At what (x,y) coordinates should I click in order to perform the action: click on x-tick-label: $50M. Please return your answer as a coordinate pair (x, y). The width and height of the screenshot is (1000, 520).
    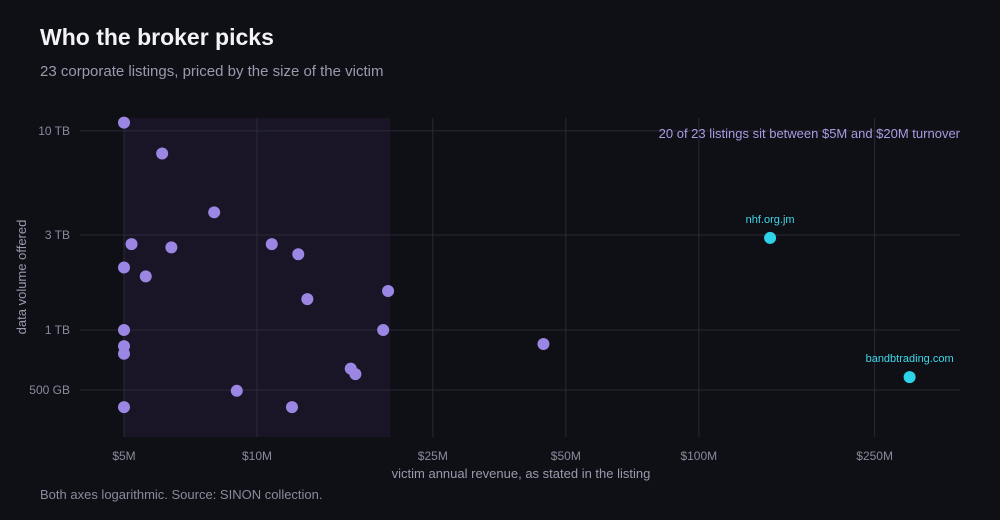
    Looking at the image, I should click on (566, 456).